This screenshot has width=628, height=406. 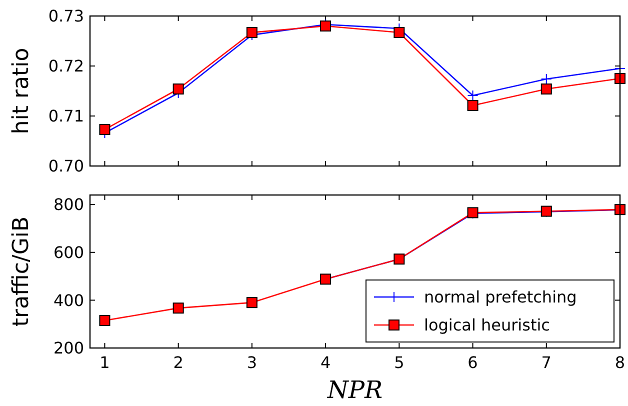 I want to click on y-tick-label: 0.73, so click(x=66, y=16).